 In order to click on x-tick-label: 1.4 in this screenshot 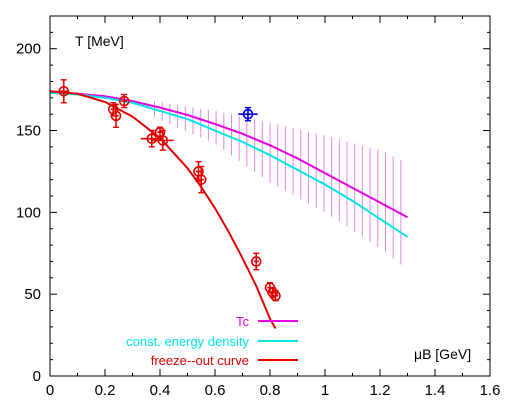, I will do `click(435, 390)`.